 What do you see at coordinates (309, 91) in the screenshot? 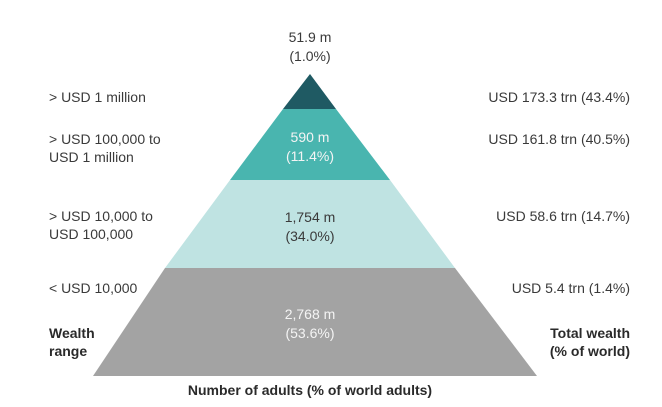
I see `pyramid-tier-top` at bounding box center [309, 91].